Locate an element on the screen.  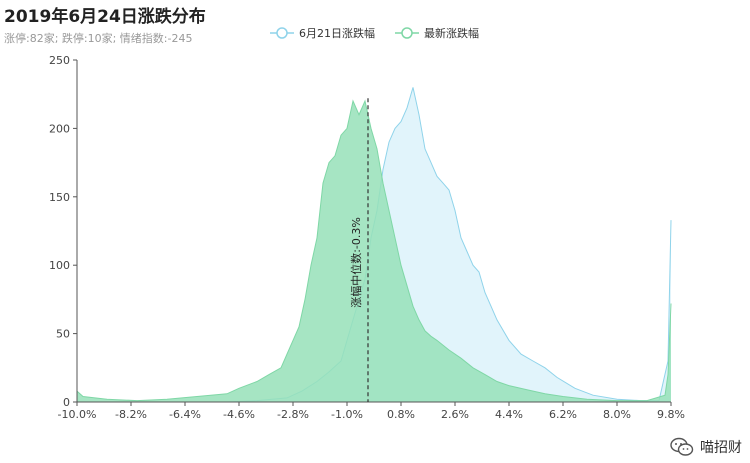
x-tick-label: 8.0% is located at coordinates (617, 414).